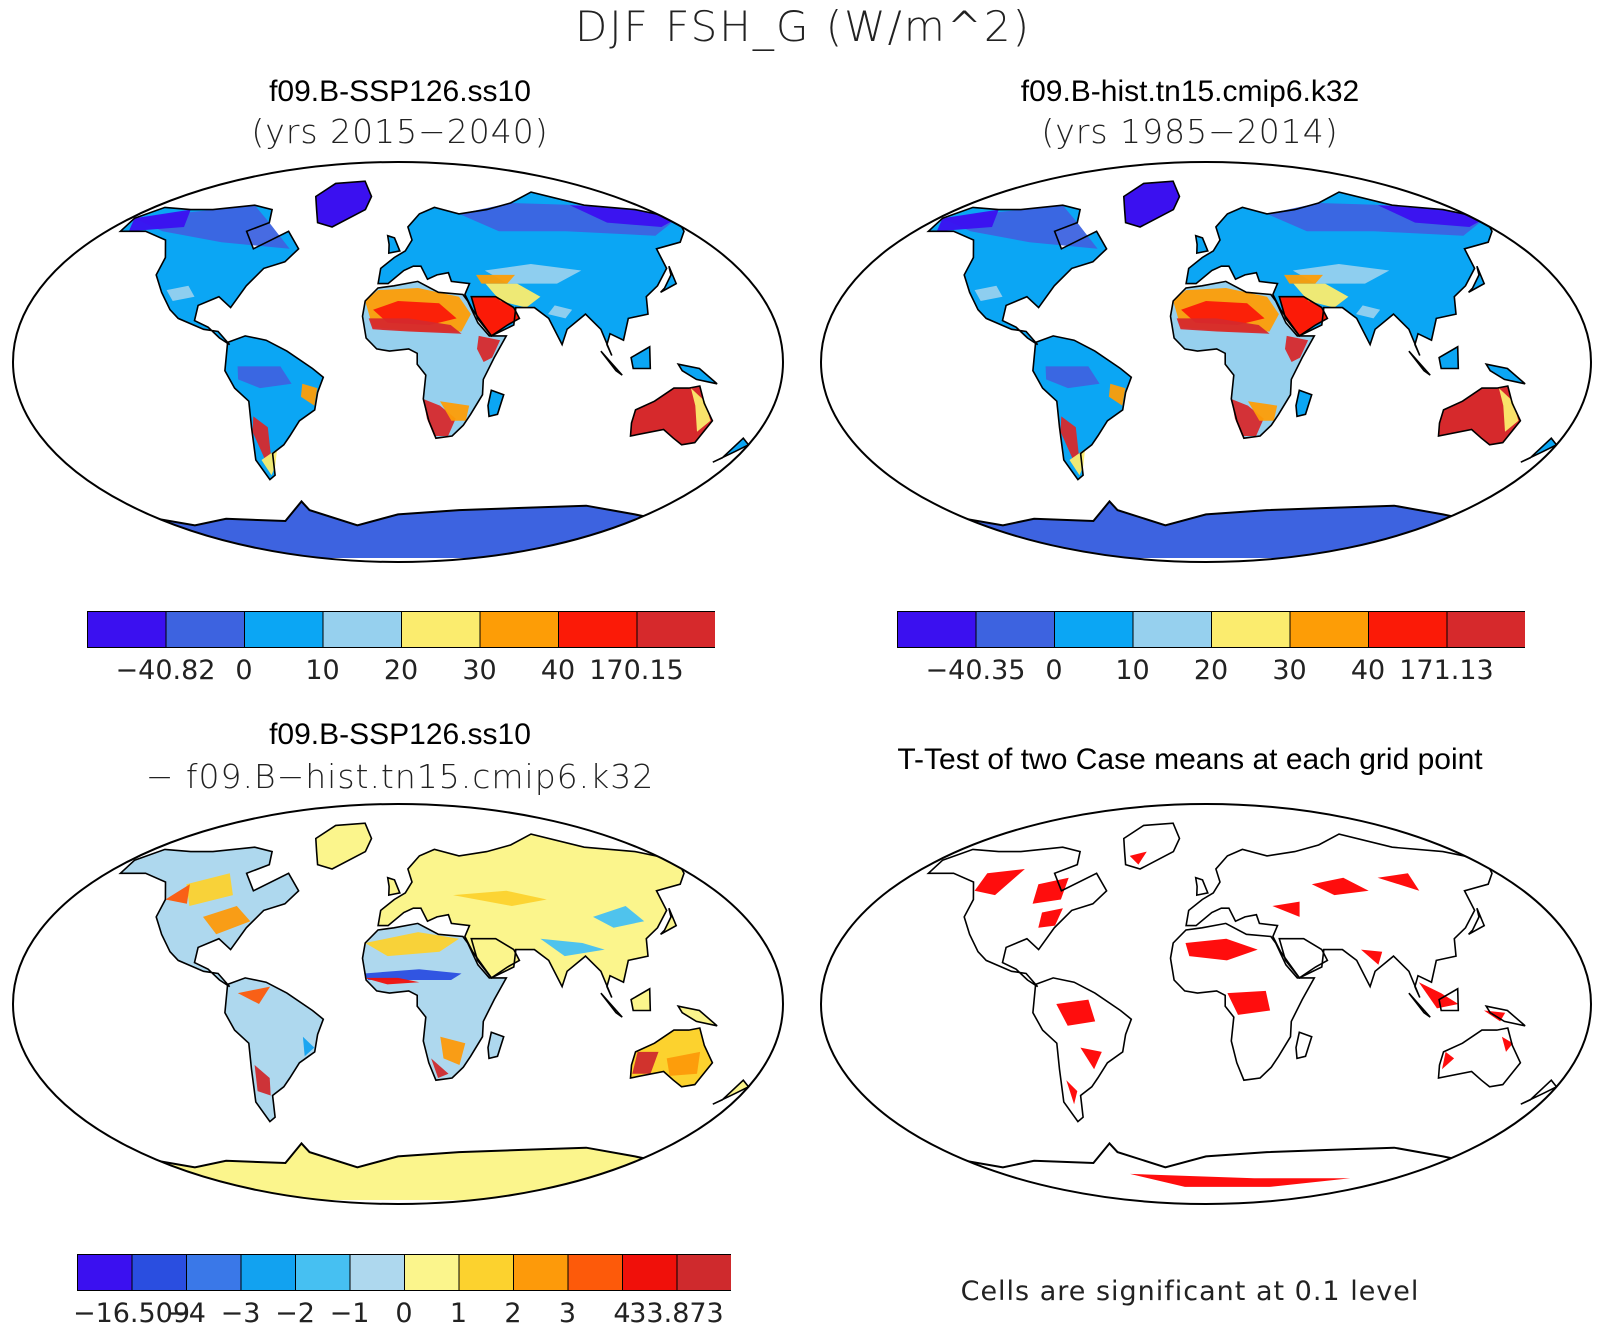 Image resolution: width=1606 pixels, height=1329 pixels. Describe the element at coordinates (400, 776) in the screenshot. I see `diff-subtitle: − f09.B−hist.tn15.cmip6.k32` at that location.